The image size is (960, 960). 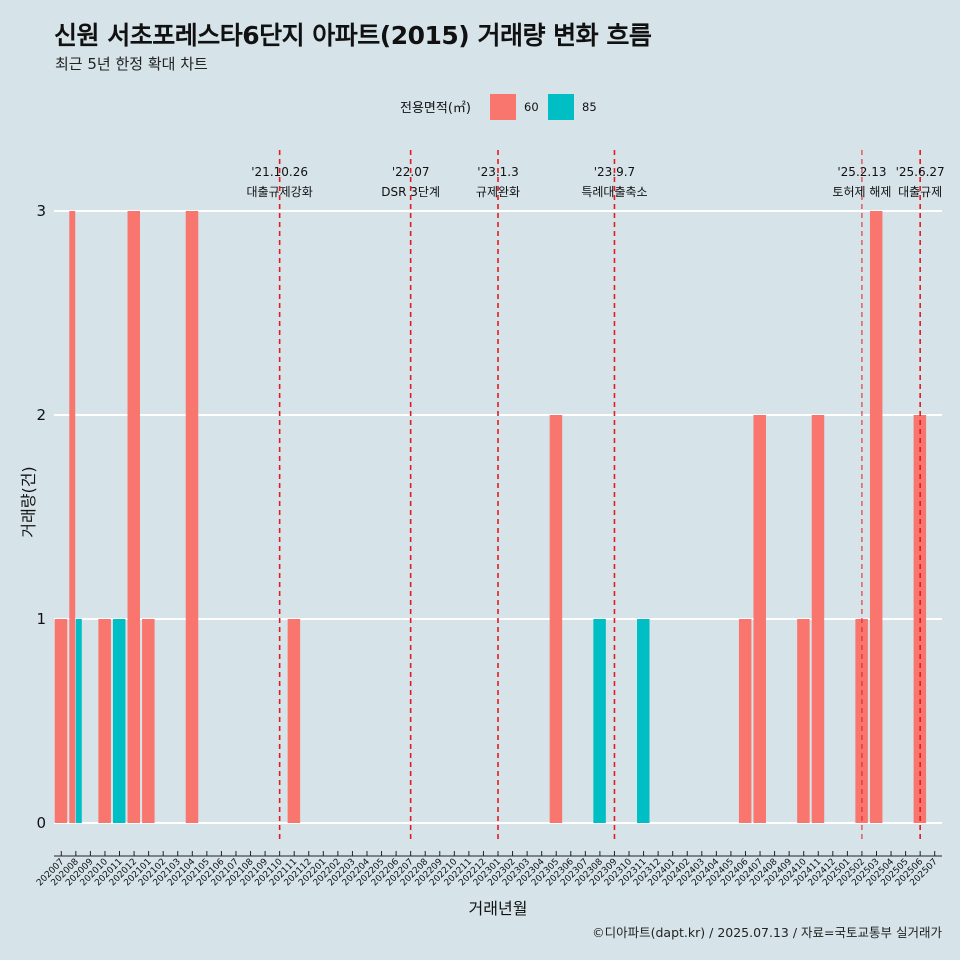 What do you see at coordinates (920, 172) in the screenshot?
I see `event-date-5: '25.6.27` at bounding box center [920, 172].